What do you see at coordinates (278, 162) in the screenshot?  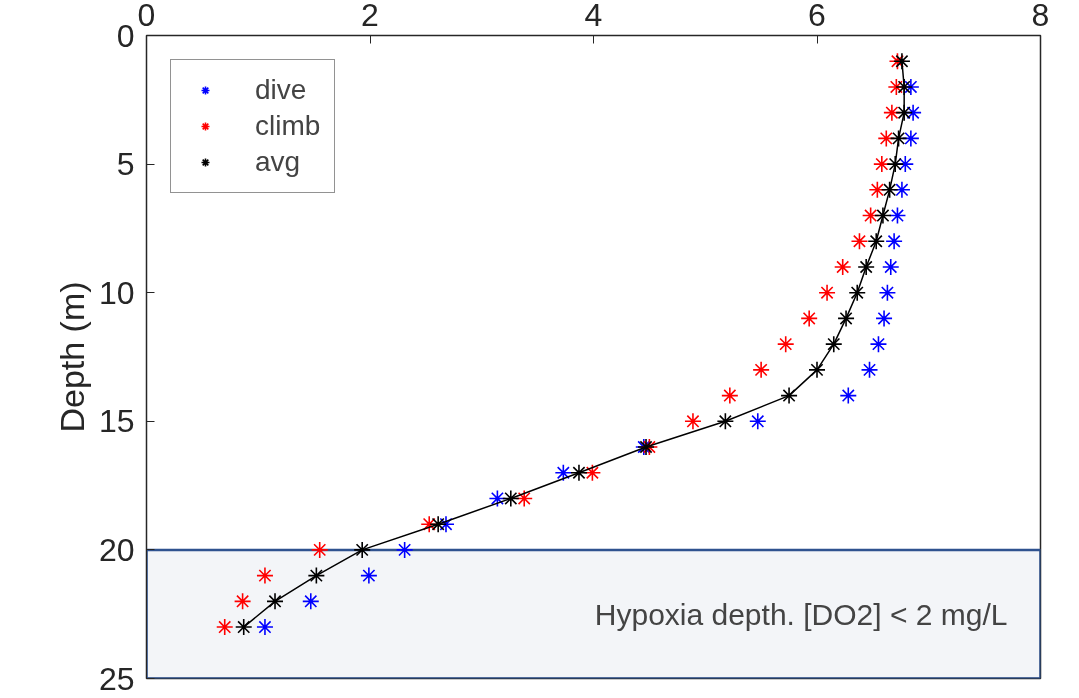 I see `legend-label: avg` at bounding box center [278, 162].